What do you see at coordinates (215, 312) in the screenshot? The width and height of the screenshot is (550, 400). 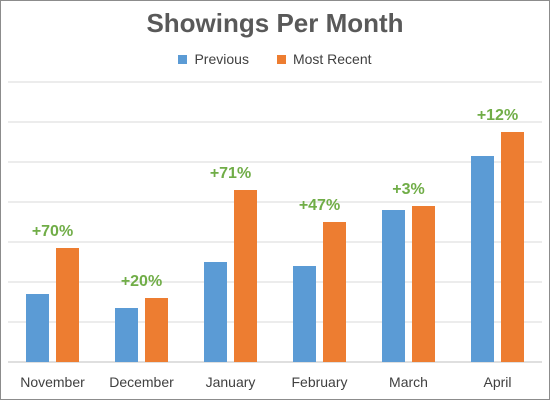 I see `bar-previous-january` at bounding box center [215, 312].